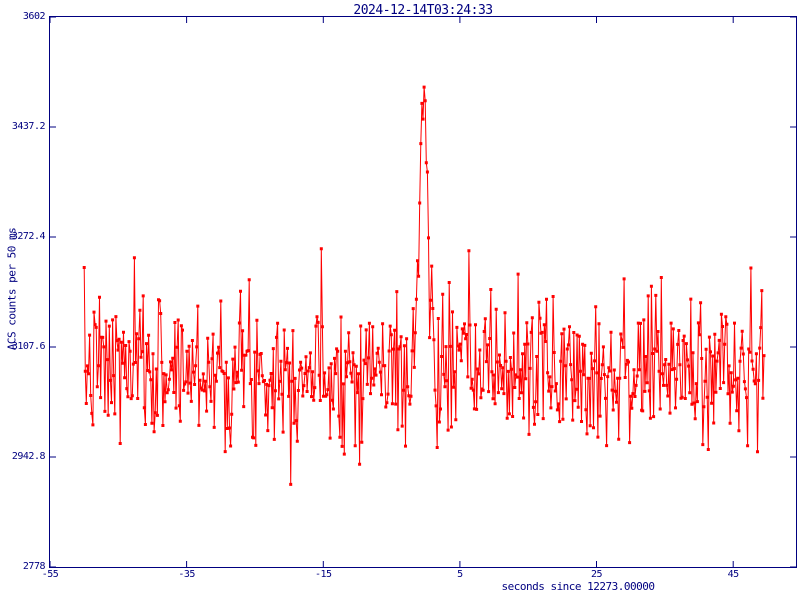 The width and height of the screenshot is (800, 600). What do you see at coordinates (578, 586) in the screenshot?
I see `x-axis-label: seconds since 12273.00000` at bounding box center [578, 586].